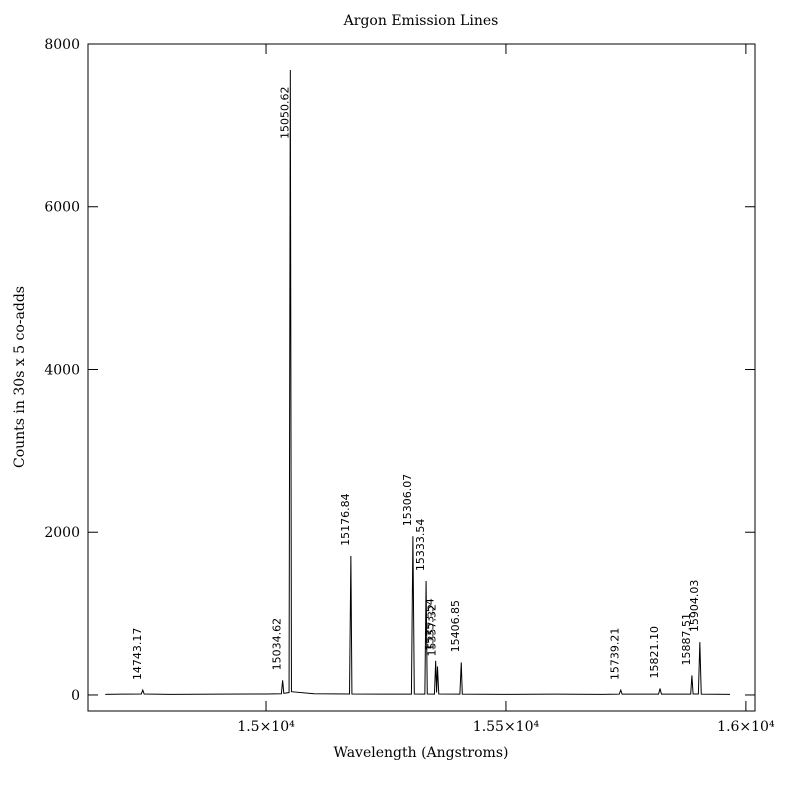 This screenshot has height=797, width=797. Describe the element at coordinates (615, 654) in the screenshot. I see `line-annotation: 15739.21` at that location.